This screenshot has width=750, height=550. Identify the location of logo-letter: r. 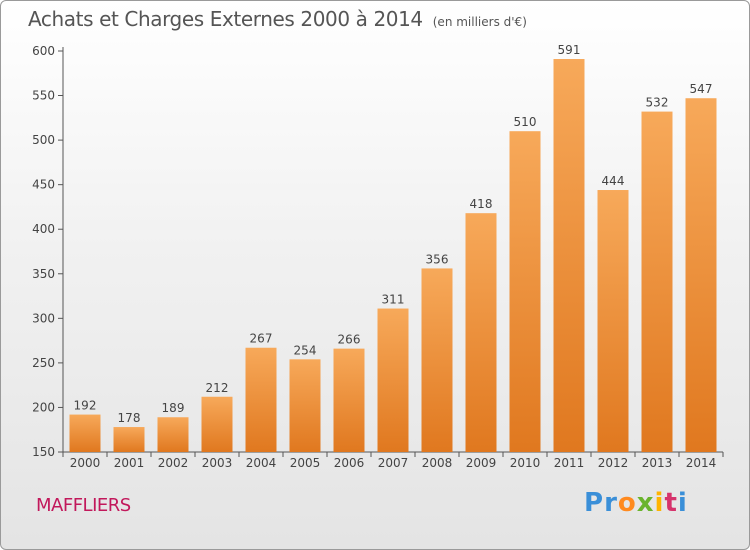
(611, 503).